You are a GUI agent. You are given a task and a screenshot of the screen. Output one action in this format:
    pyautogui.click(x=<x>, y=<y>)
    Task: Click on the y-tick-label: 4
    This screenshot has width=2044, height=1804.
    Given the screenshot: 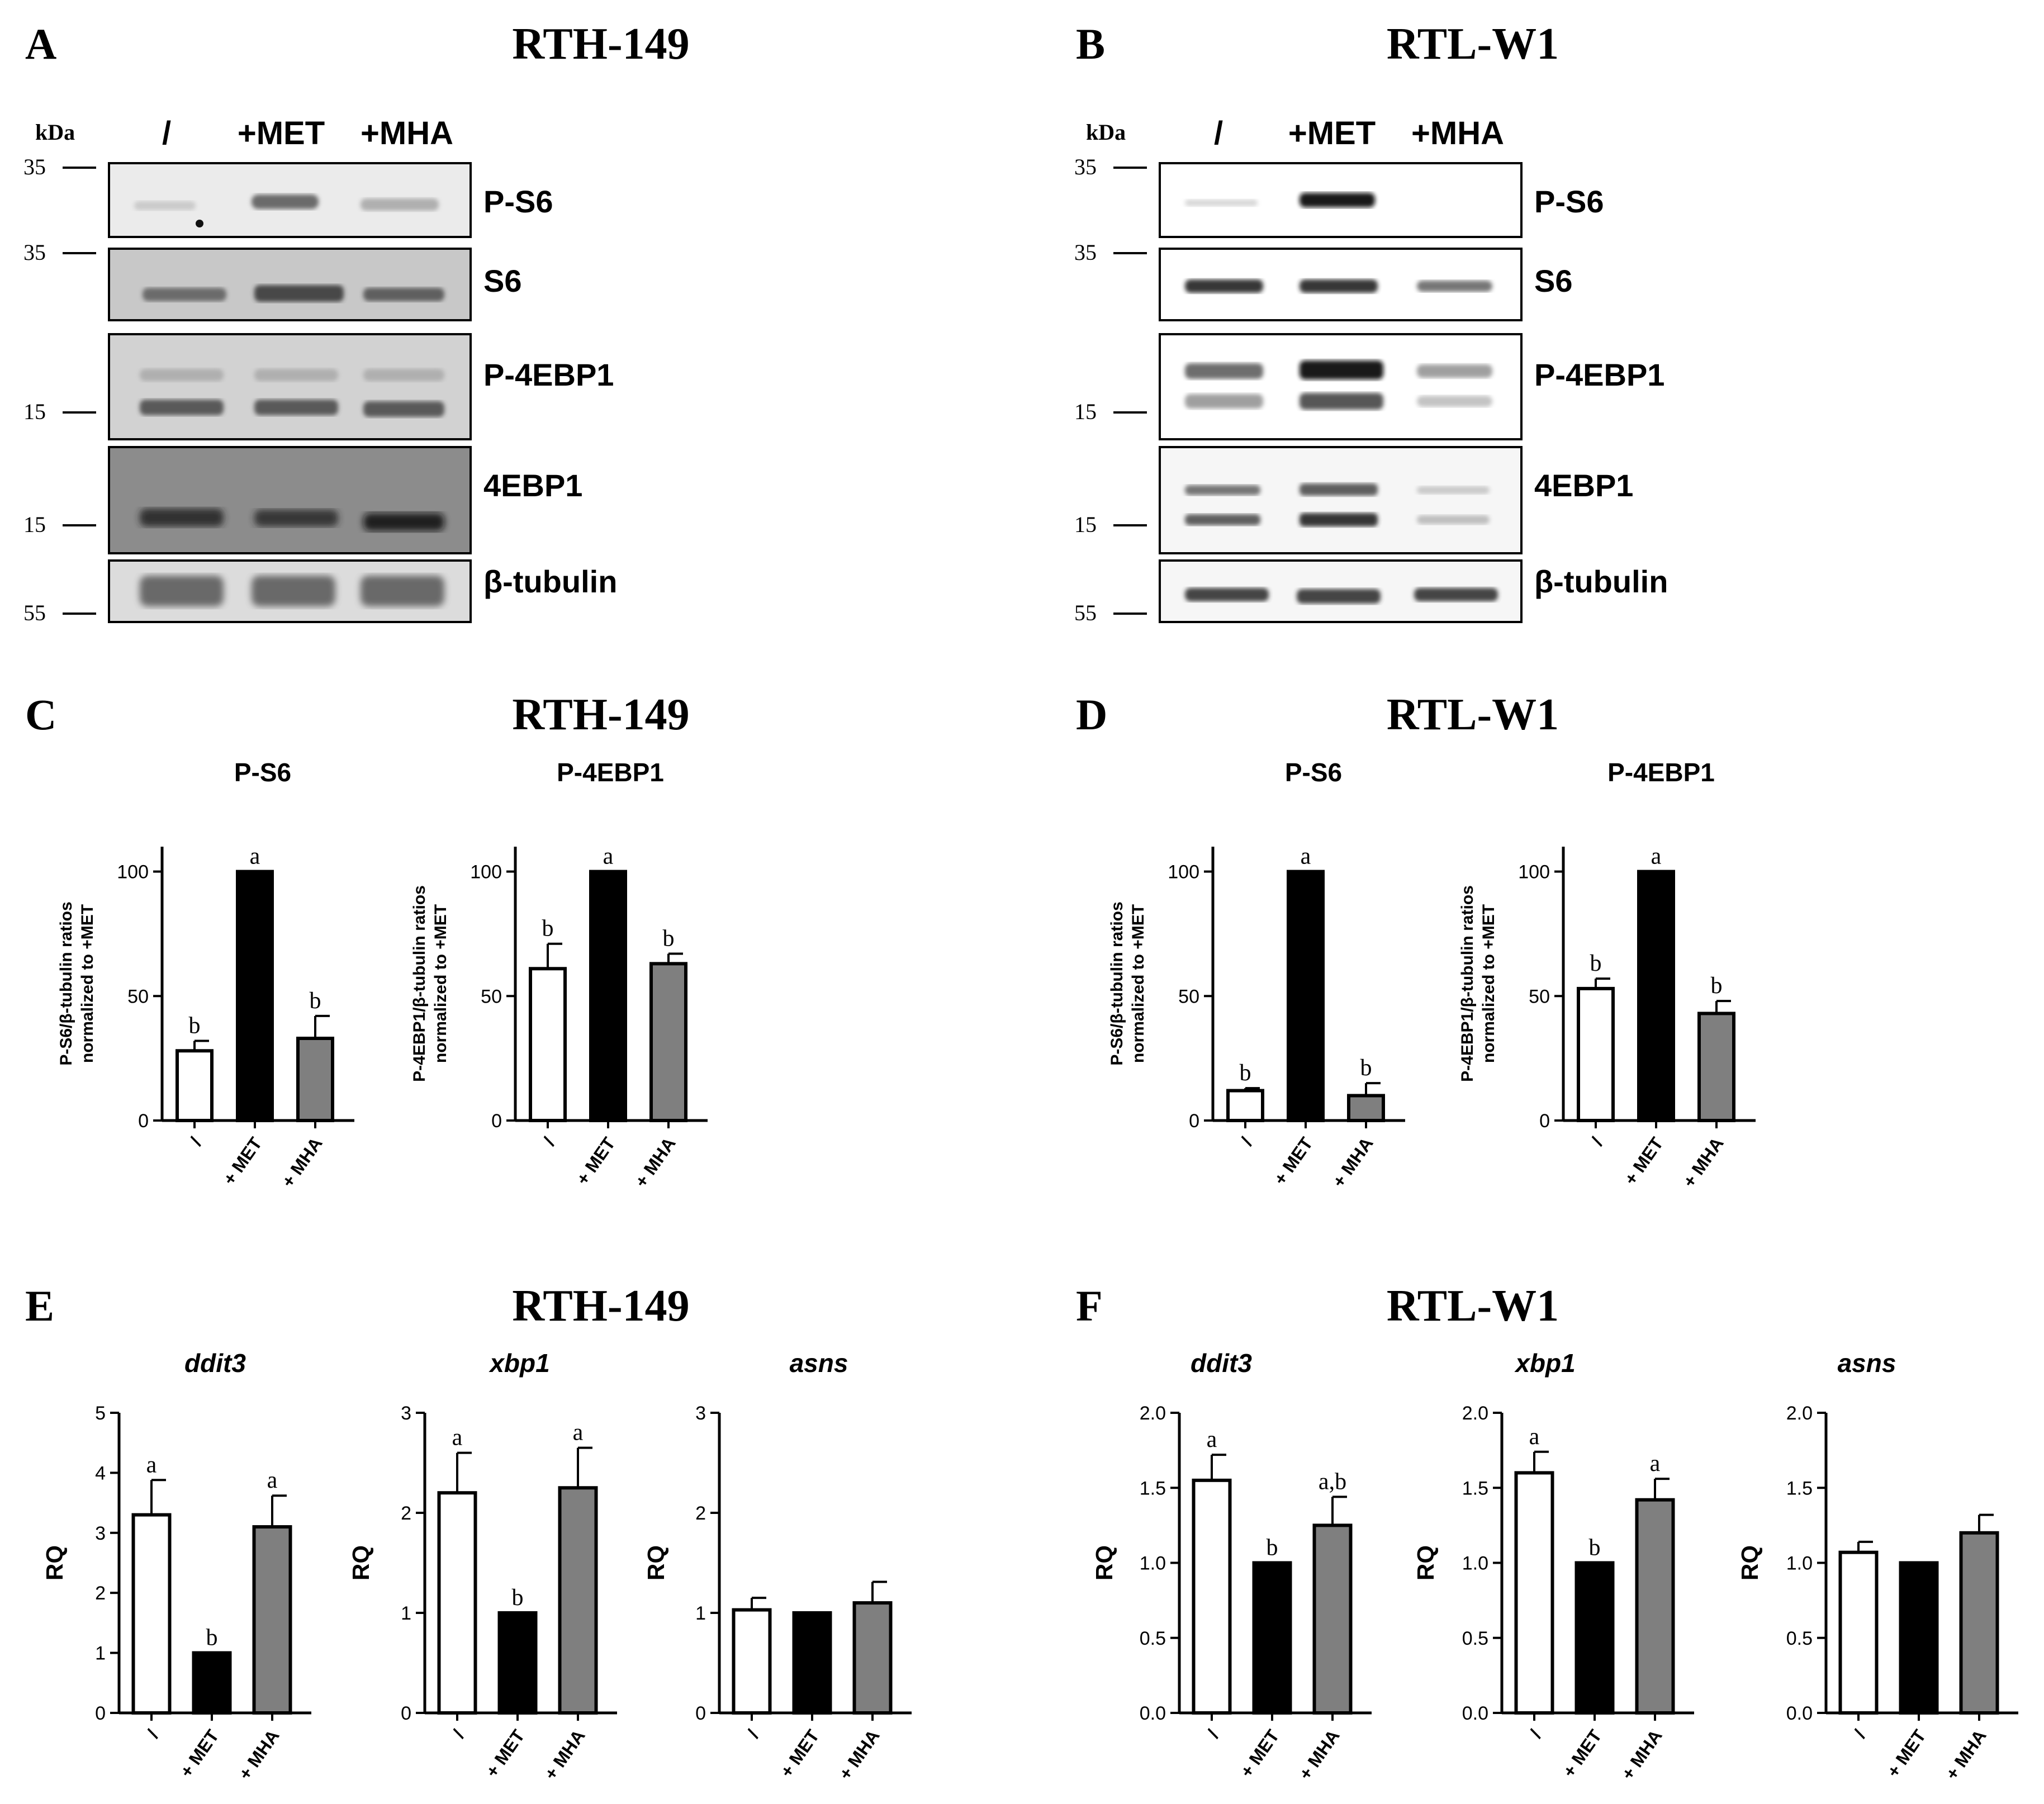 What is the action you would take?
    pyautogui.click(x=100, y=1473)
    